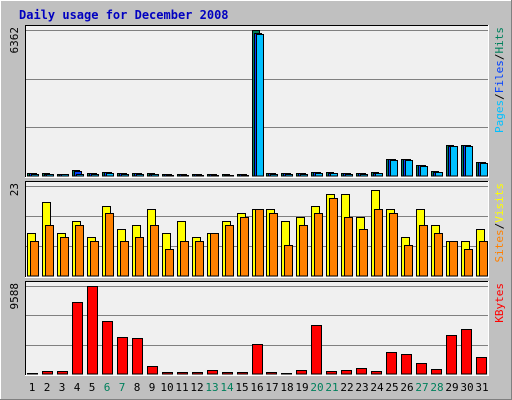  Describe the element at coordinates (124, 15) in the screenshot. I see `chart-title: Daily usage for December 2008` at that location.